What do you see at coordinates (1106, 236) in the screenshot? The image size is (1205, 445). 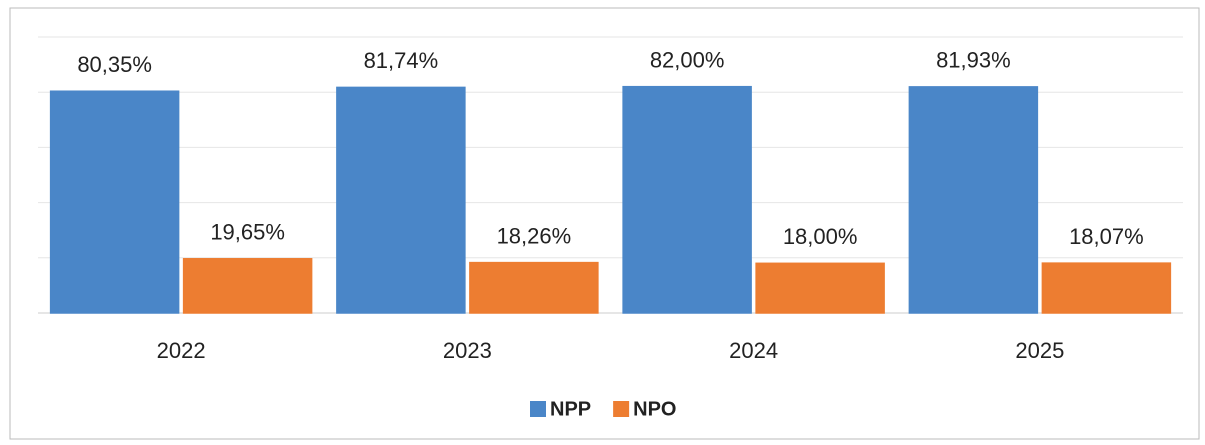 I see `data-label: 18,07%` at bounding box center [1106, 236].